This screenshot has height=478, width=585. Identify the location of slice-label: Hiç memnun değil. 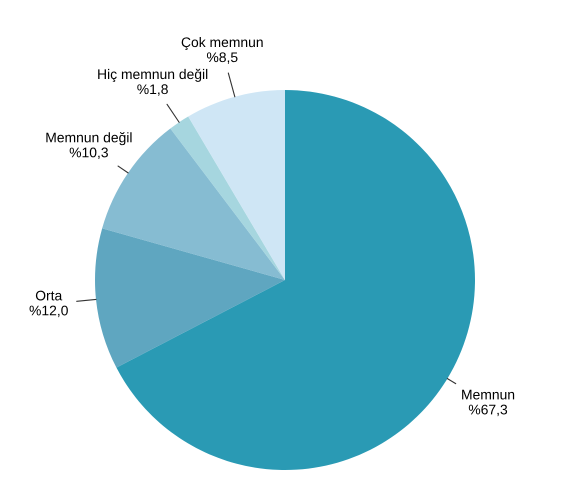
(153, 75).